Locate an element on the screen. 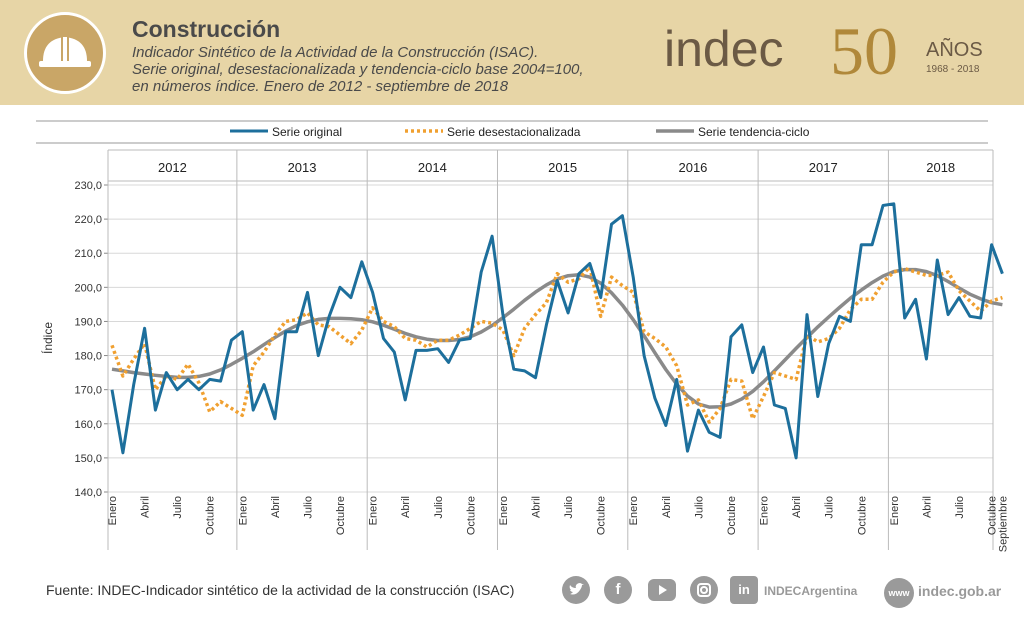 Image resolution: width=1024 pixels, height=637 pixels. facebook-icon: f is located at coordinates (618, 590).